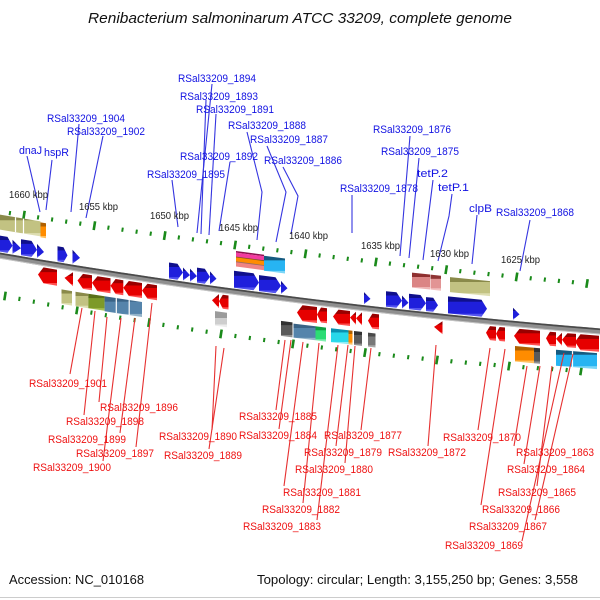  Describe the element at coordinates (105, 422) in the screenshot. I see `svg-text: RSal33209_1898` at that location.